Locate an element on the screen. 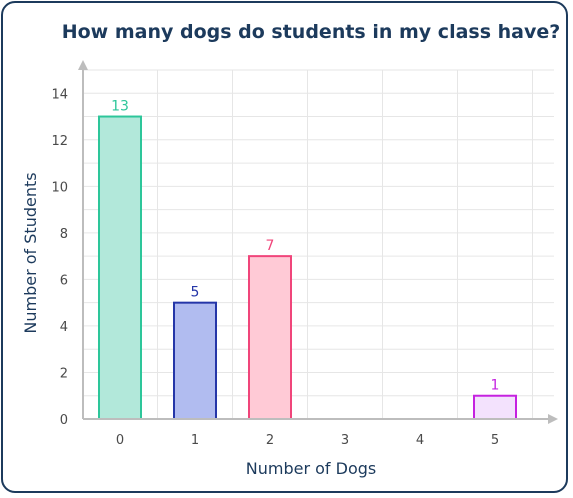 This screenshot has height=498, width=573. y-tick-label: 8 is located at coordinates (64, 234).